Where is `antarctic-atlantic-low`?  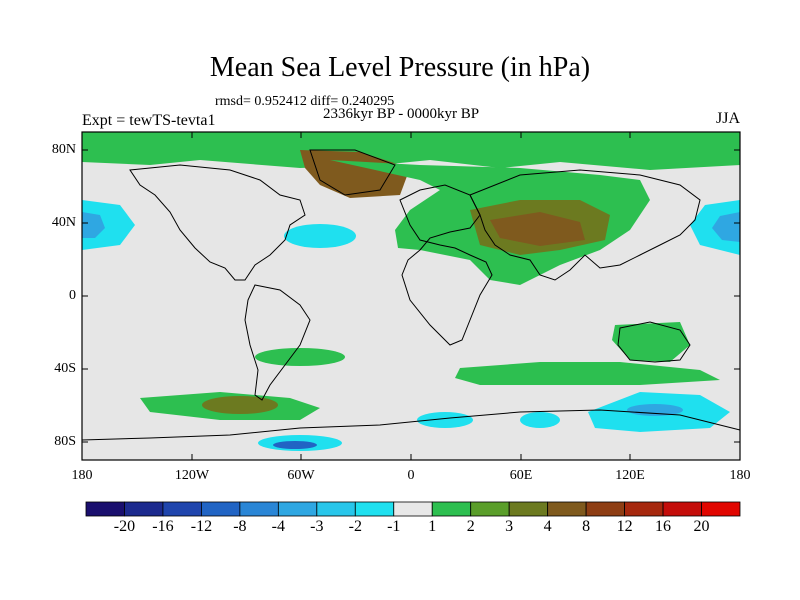 antarctic-atlantic-low is located at coordinates (445, 420).